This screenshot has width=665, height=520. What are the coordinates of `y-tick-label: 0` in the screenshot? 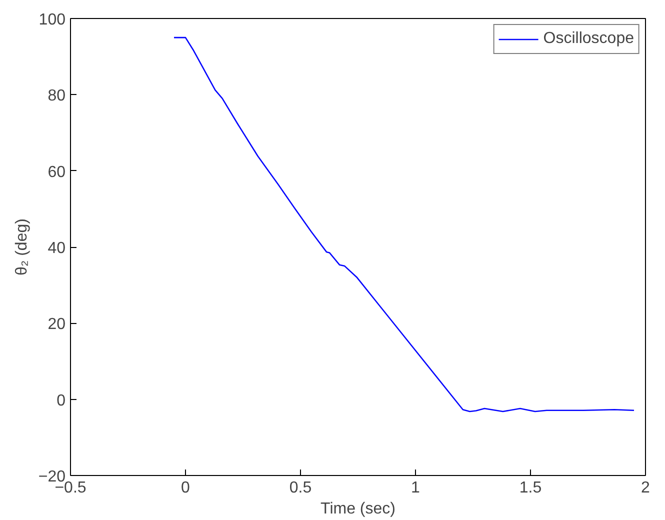 It's located at (61, 401).